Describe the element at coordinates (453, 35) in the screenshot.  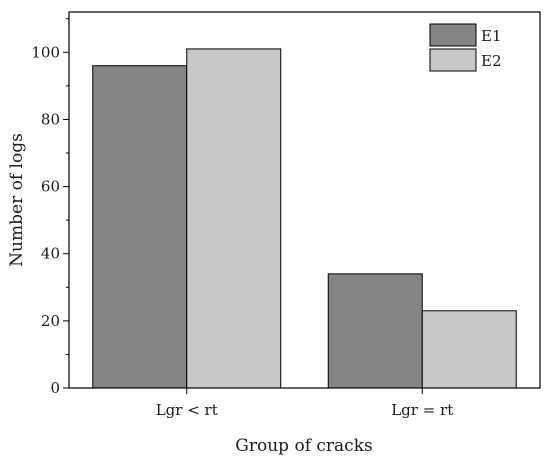
I see `legend-swatch-e1` at that location.